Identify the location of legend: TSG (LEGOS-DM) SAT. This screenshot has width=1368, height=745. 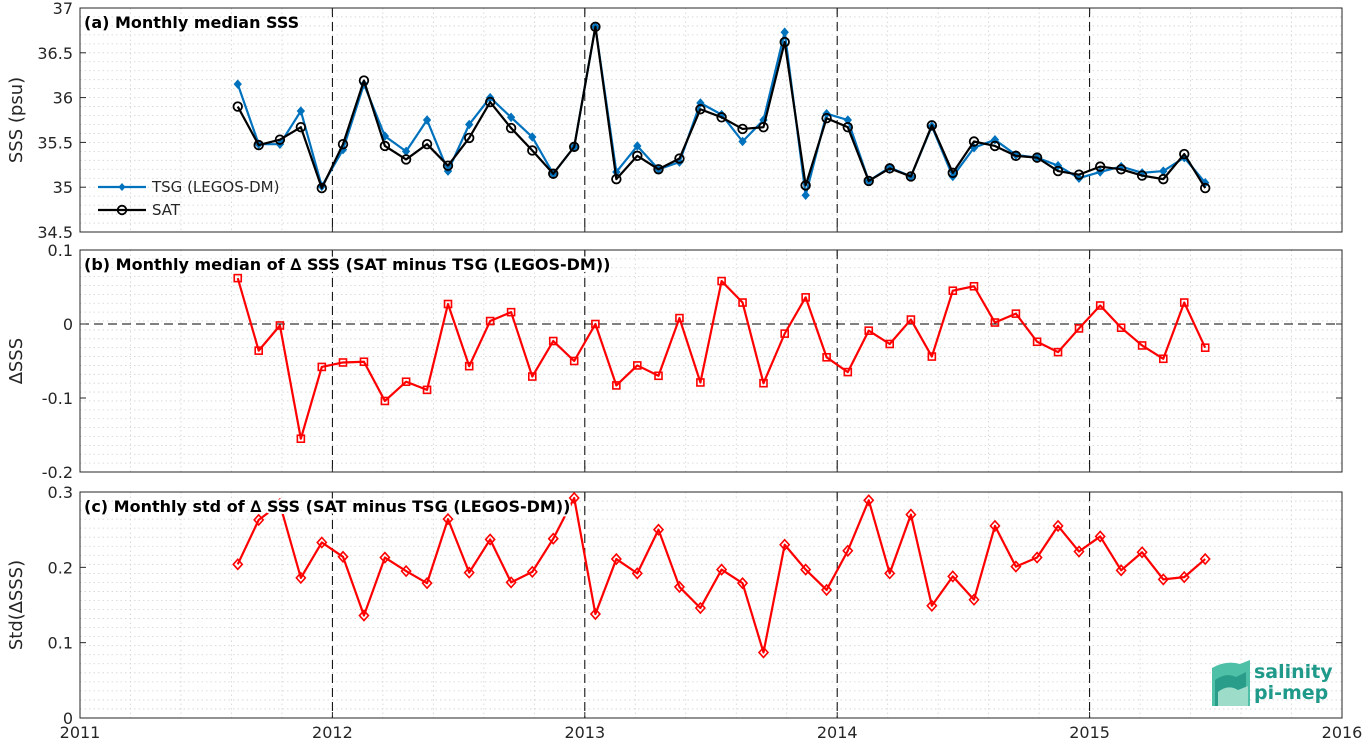
(188, 198).